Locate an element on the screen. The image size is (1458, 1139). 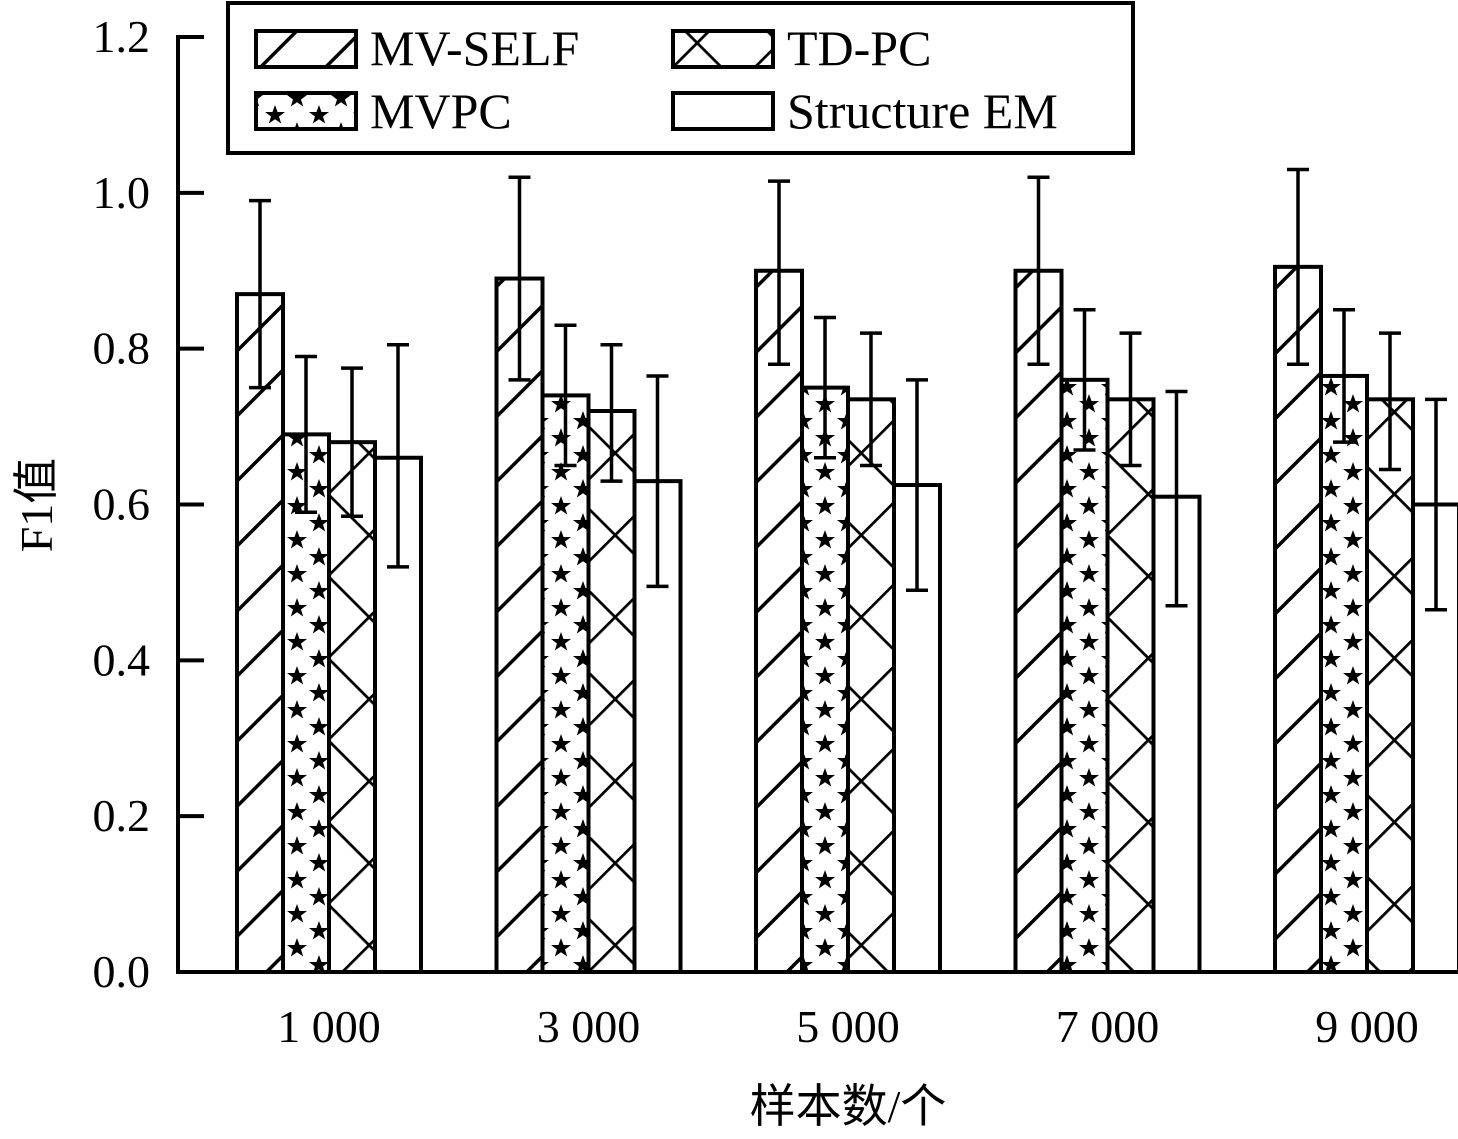
legend-swatch-mv-self is located at coordinates (306, 49).